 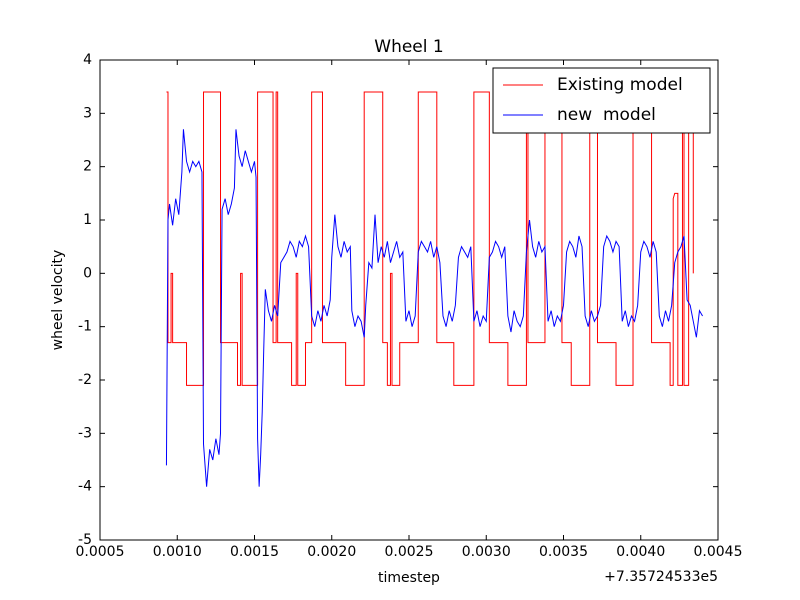 What do you see at coordinates (254, 552) in the screenshot?
I see `x-tick-label: 0.0015` at bounding box center [254, 552].